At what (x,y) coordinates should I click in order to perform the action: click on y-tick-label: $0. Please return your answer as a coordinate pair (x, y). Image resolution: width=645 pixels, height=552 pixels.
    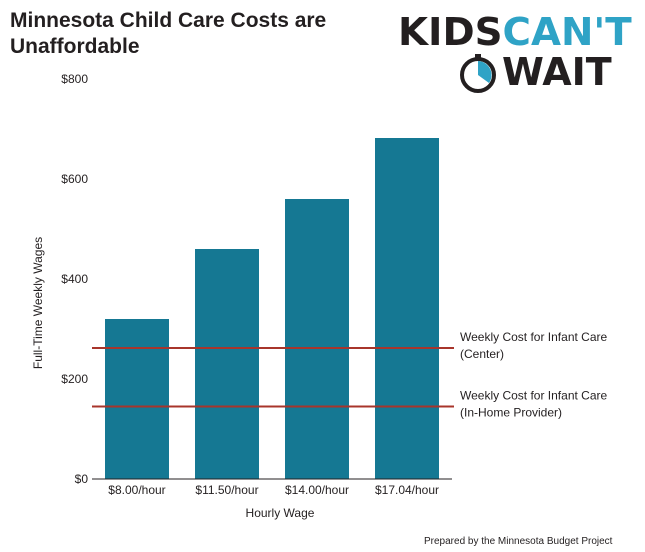
    Looking at the image, I should click on (82, 479).